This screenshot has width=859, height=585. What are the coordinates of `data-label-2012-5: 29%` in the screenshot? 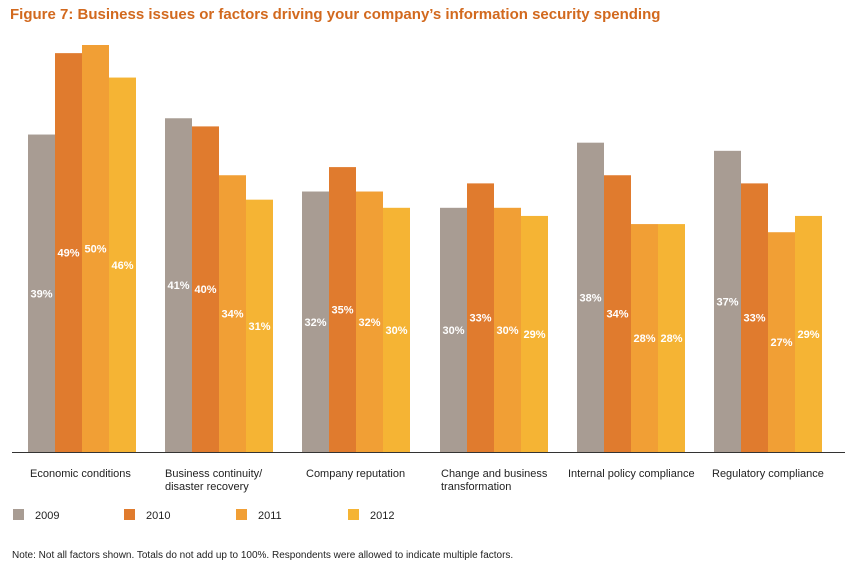 It's located at (808, 335).